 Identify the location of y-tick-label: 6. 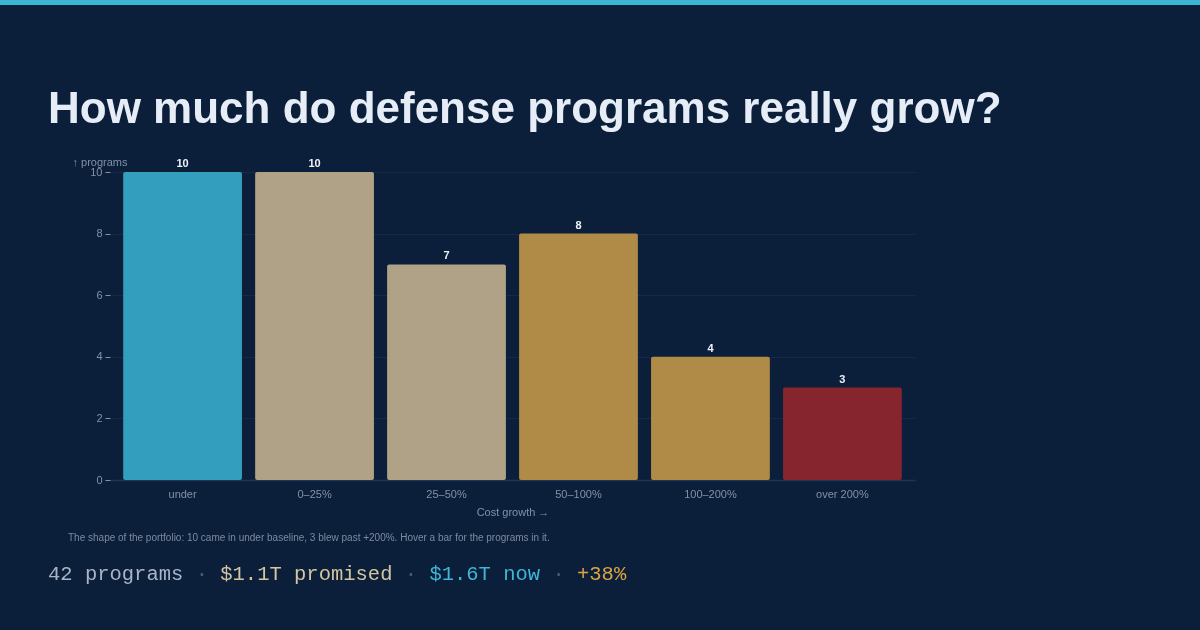
(99, 294).